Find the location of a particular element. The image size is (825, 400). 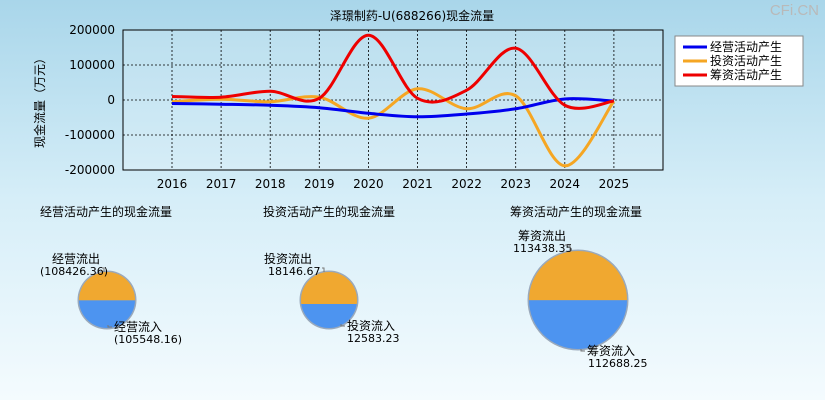

pie-label-outflow: 经营流出 is located at coordinates (76, 259).